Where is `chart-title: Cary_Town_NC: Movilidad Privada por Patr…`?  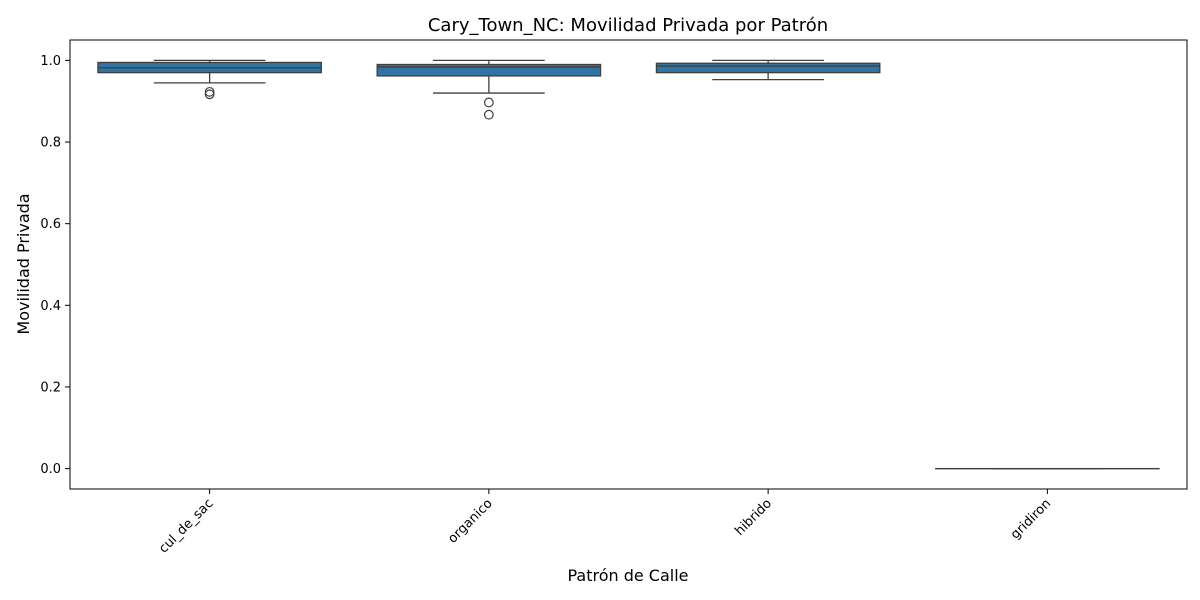 chart-title: Cary_Town_NC: Movilidad Privada por Patr… is located at coordinates (628, 25).